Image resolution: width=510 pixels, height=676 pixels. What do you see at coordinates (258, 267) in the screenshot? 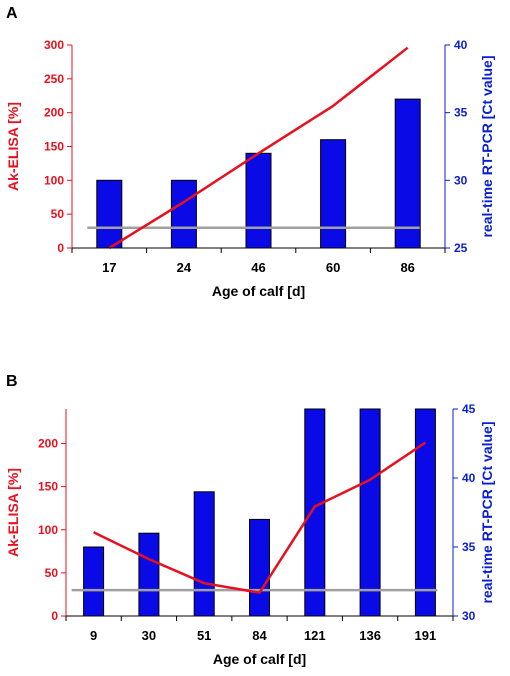
I see `x-tick-label: 46` at bounding box center [258, 267].